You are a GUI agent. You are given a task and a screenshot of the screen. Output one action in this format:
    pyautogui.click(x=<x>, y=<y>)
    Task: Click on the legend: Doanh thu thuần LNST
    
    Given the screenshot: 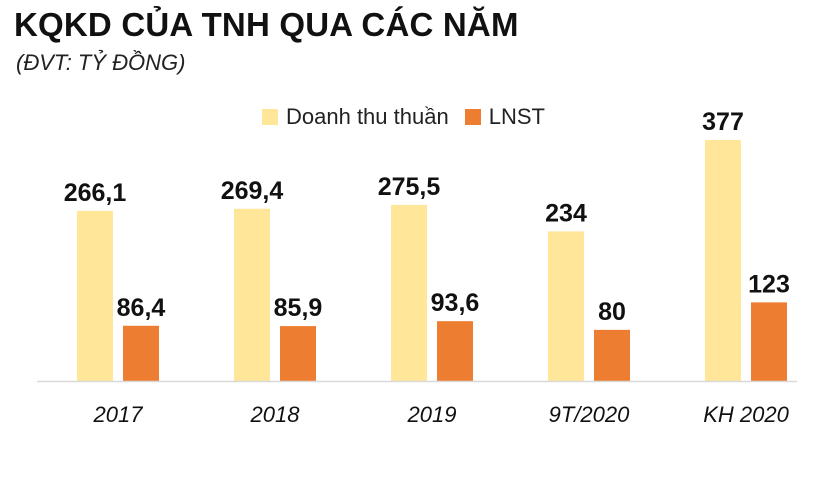 What is the action you would take?
    pyautogui.click(x=403, y=117)
    